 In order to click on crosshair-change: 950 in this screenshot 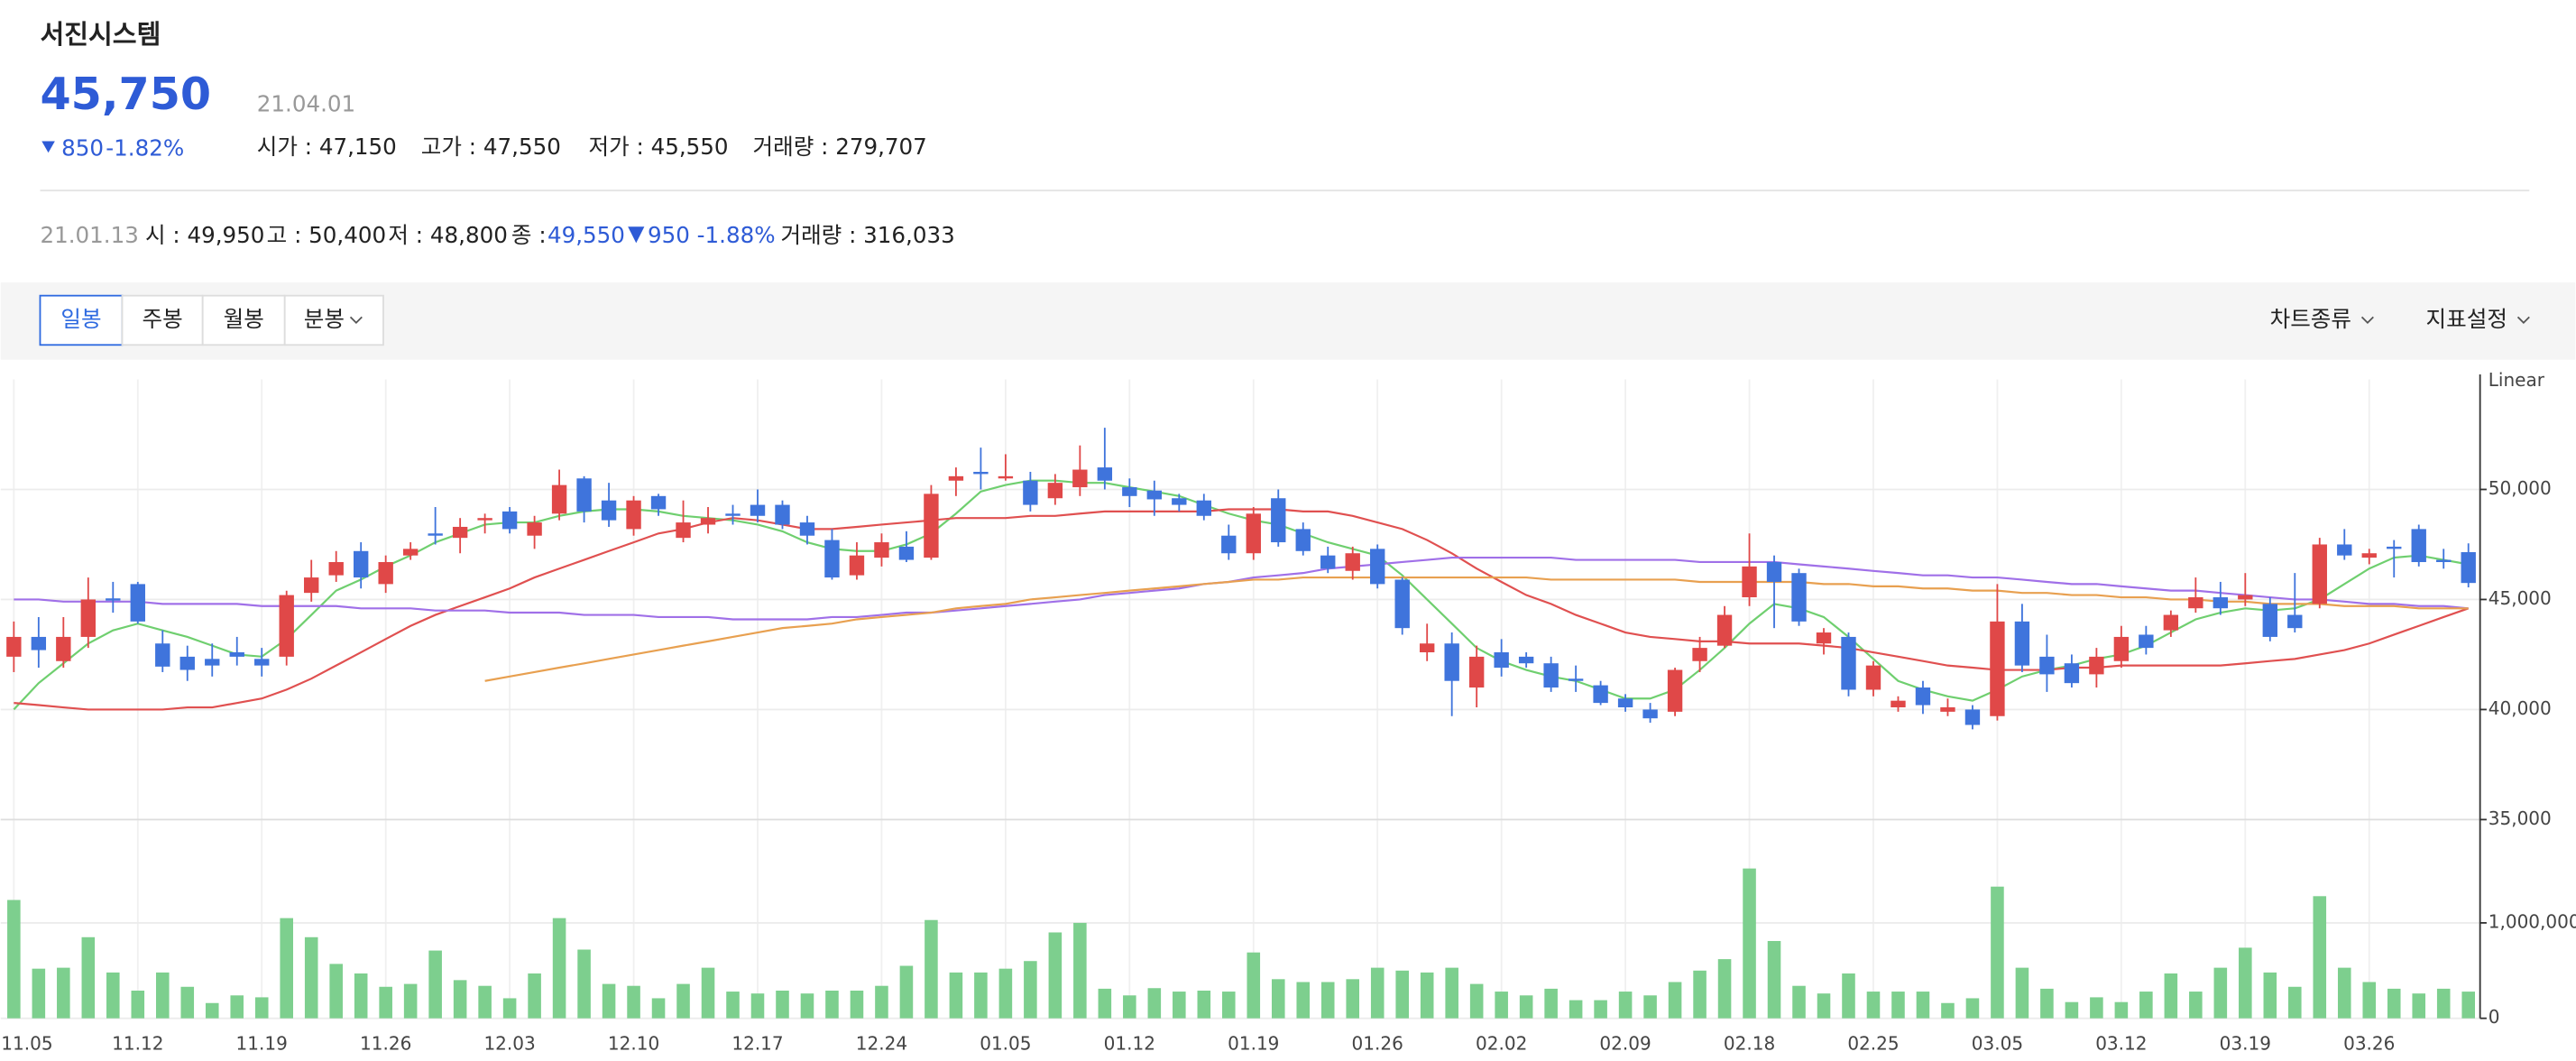, I will do `click(669, 235)`.